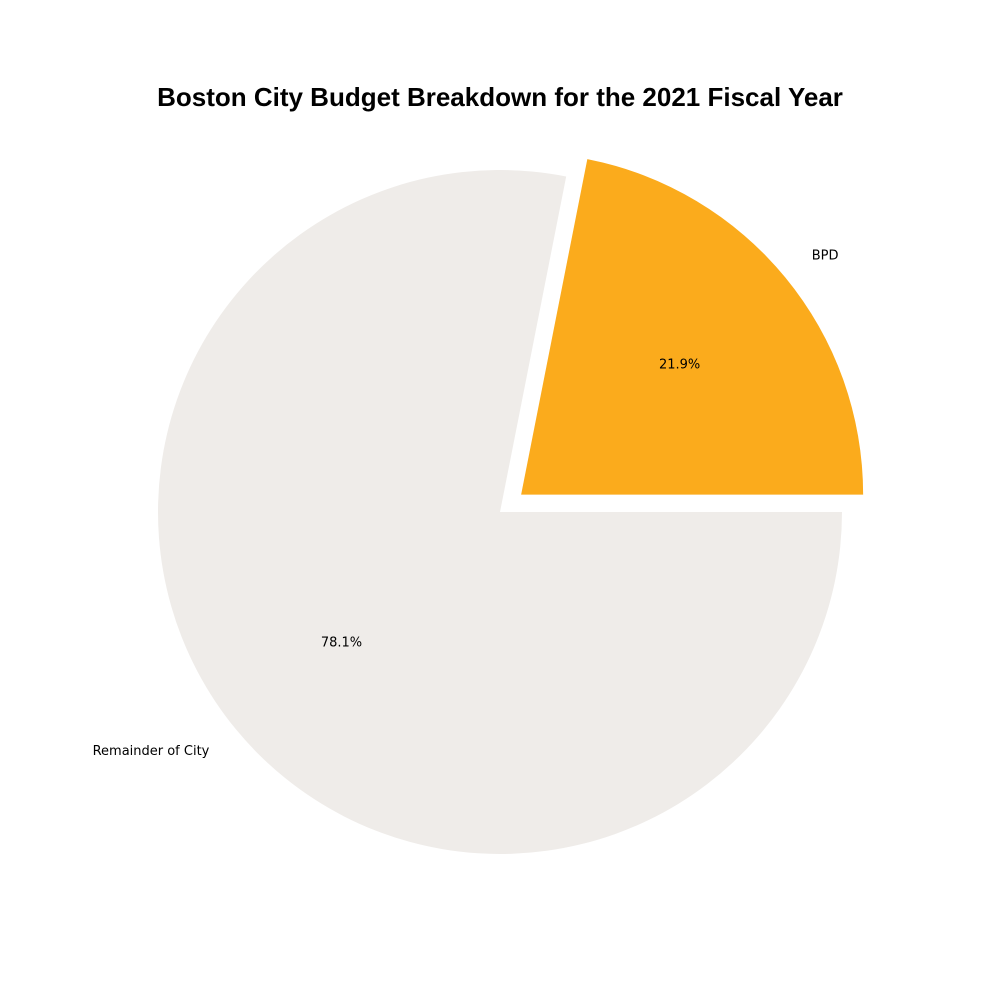 The image size is (1000, 1000). I want to click on pie-category-label: BPD, so click(825, 256).